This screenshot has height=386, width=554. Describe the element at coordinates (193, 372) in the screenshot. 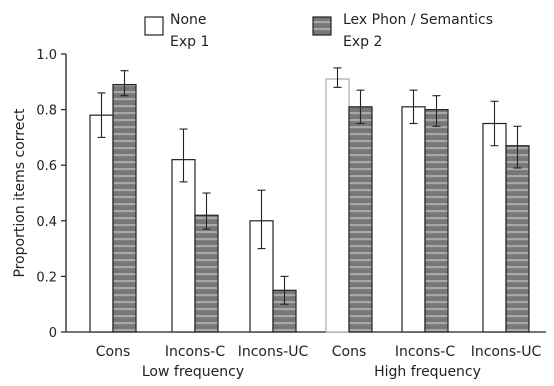

I see `group-label: Low frequency` at that location.